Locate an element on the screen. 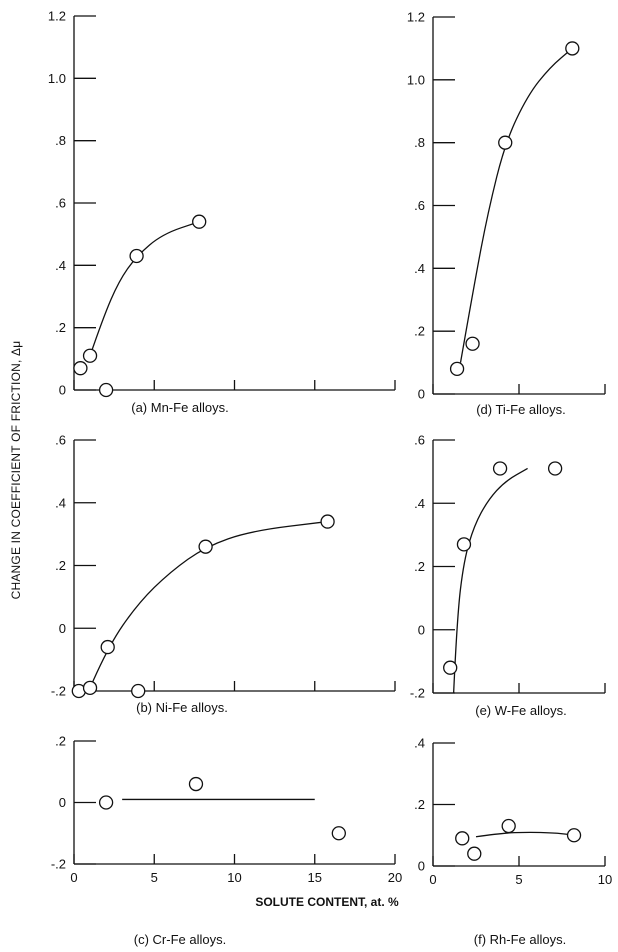  y-axis-label: CHANGE IN COEFFICIENT OF FRICTION, Δμ is located at coordinates (16, 470).